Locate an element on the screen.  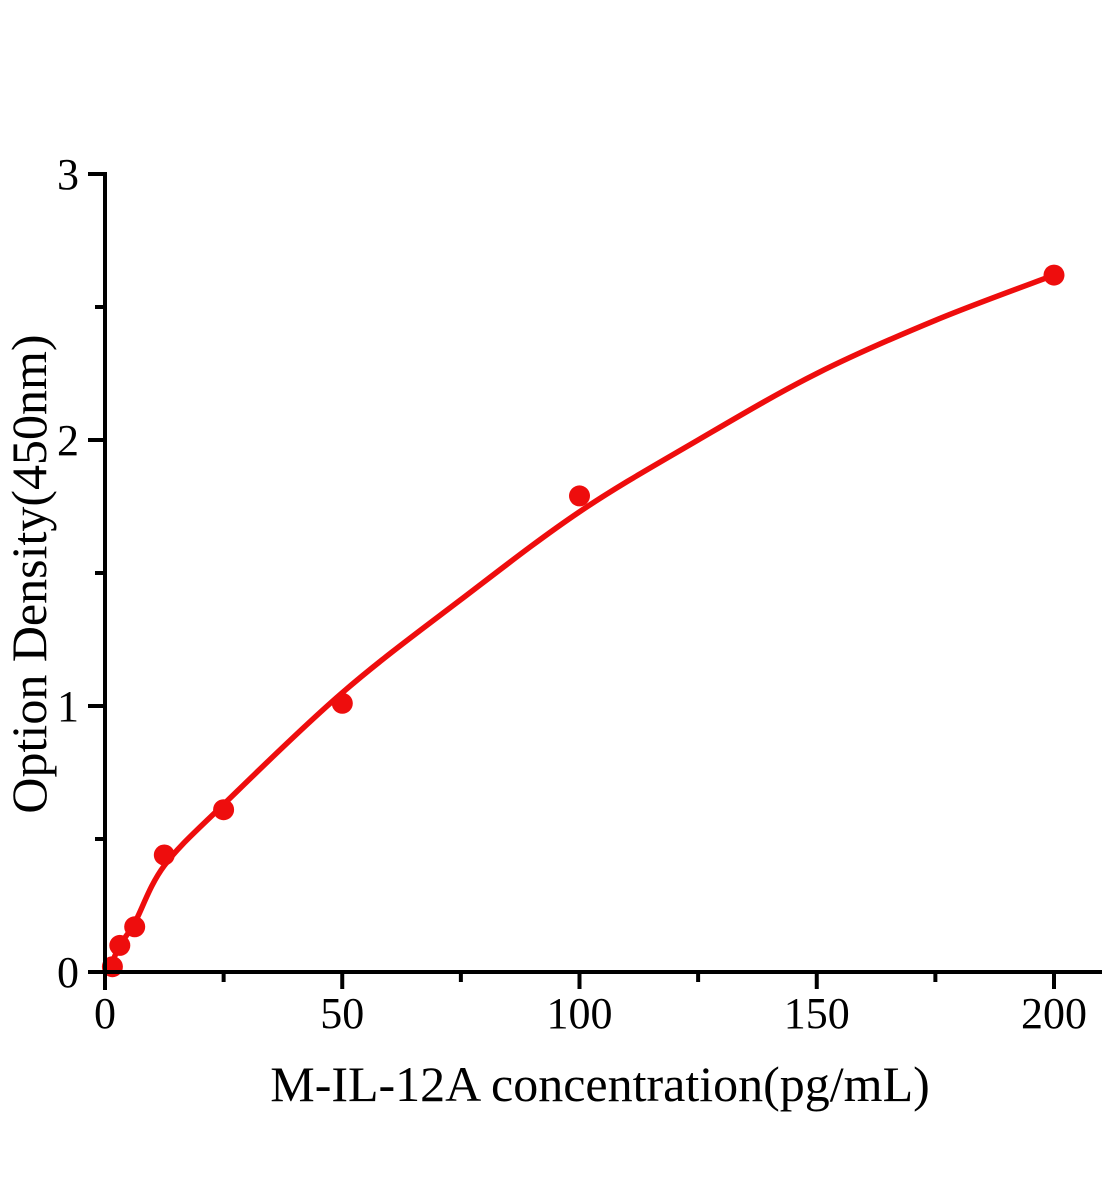
y-tick-label: 2 is located at coordinates (68, 440).